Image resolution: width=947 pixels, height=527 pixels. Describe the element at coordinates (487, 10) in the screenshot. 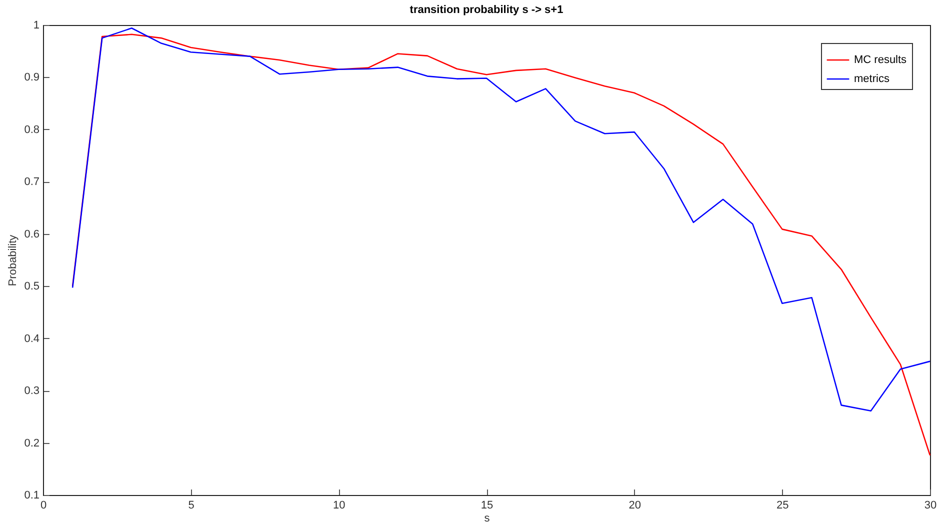

I see `chart-title: transition probability s -> s+1` at that location.